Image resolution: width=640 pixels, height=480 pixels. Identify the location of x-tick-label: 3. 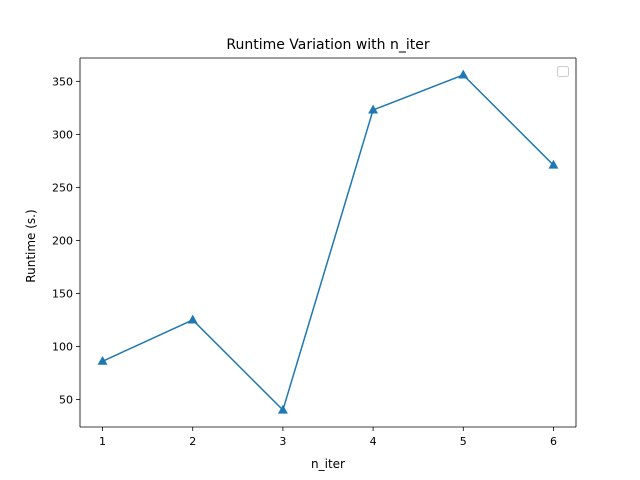
(282, 441).